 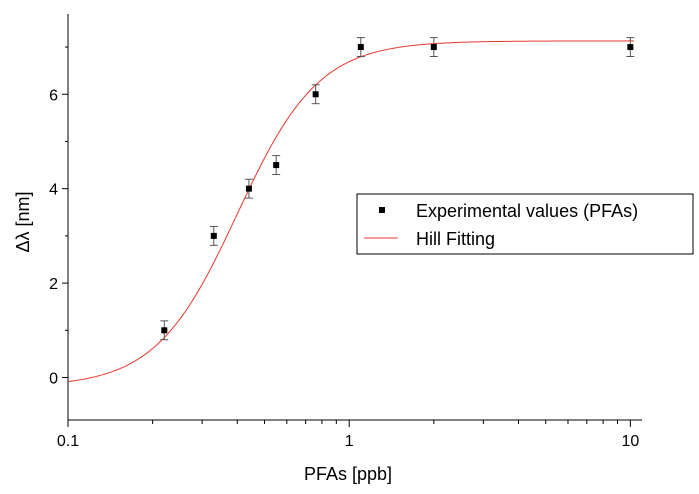 I want to click on y-tick-label: 2, so click(x=53, y=284).